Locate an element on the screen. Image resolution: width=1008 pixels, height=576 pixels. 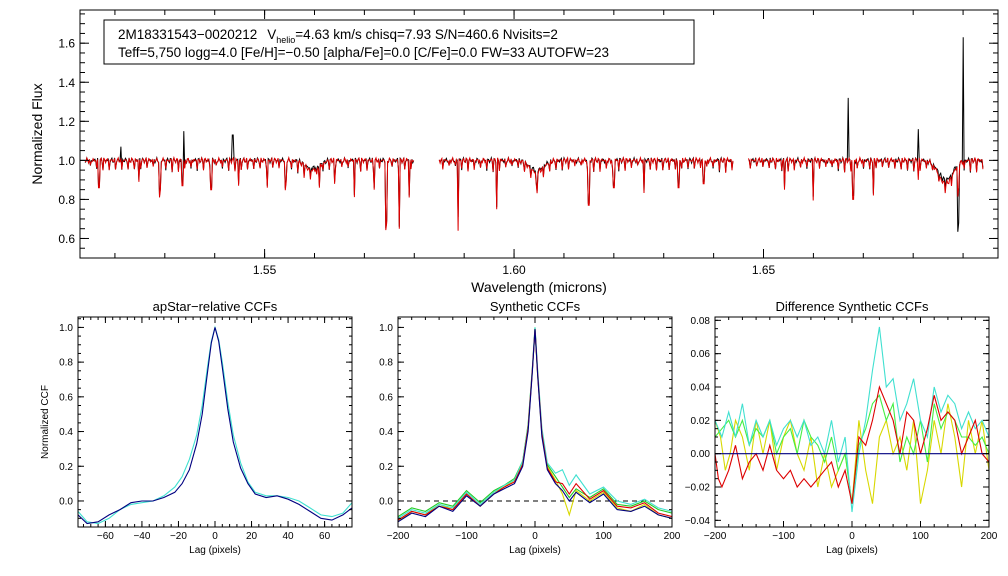
synthetic-ccf-xtick-label: 0 is located at coordinates (535, 536).